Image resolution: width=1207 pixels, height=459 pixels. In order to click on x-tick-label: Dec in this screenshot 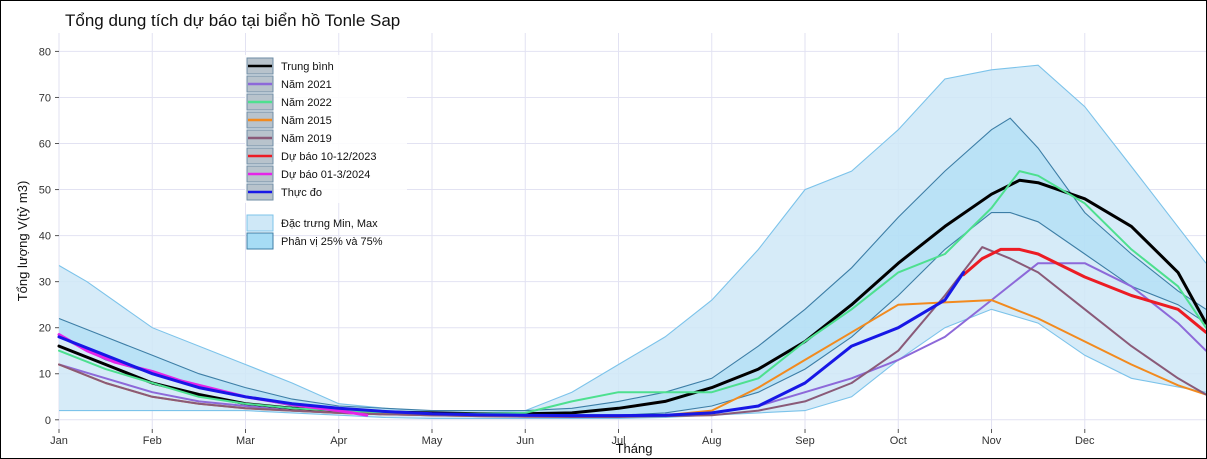, I will do `click(1085, 441)`.